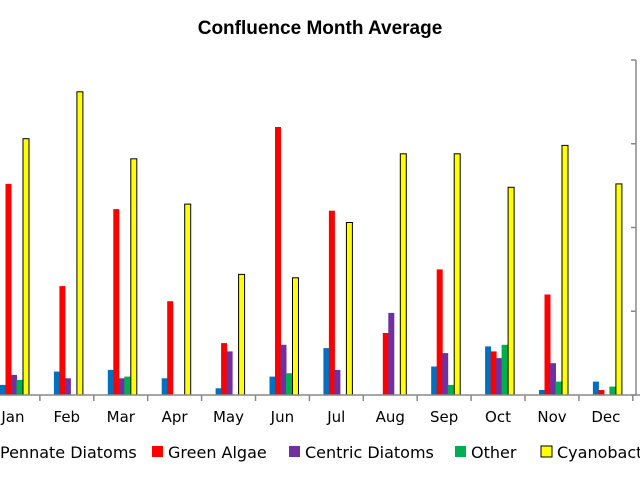  I want to click on legend-item-centric-diatoms: Centric Diatoms, so click(361, 452).